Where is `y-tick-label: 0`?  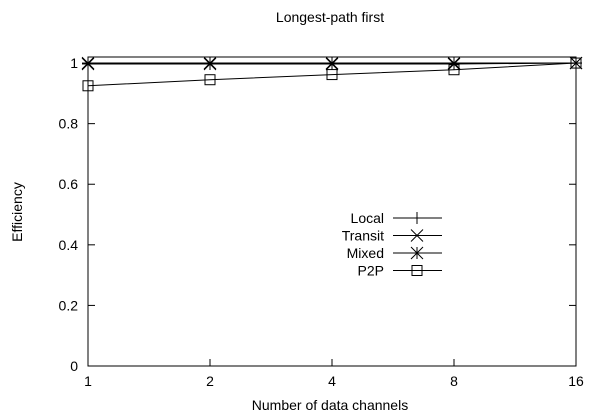
y-tick-label: 0 is located at coordinates (74, 366).